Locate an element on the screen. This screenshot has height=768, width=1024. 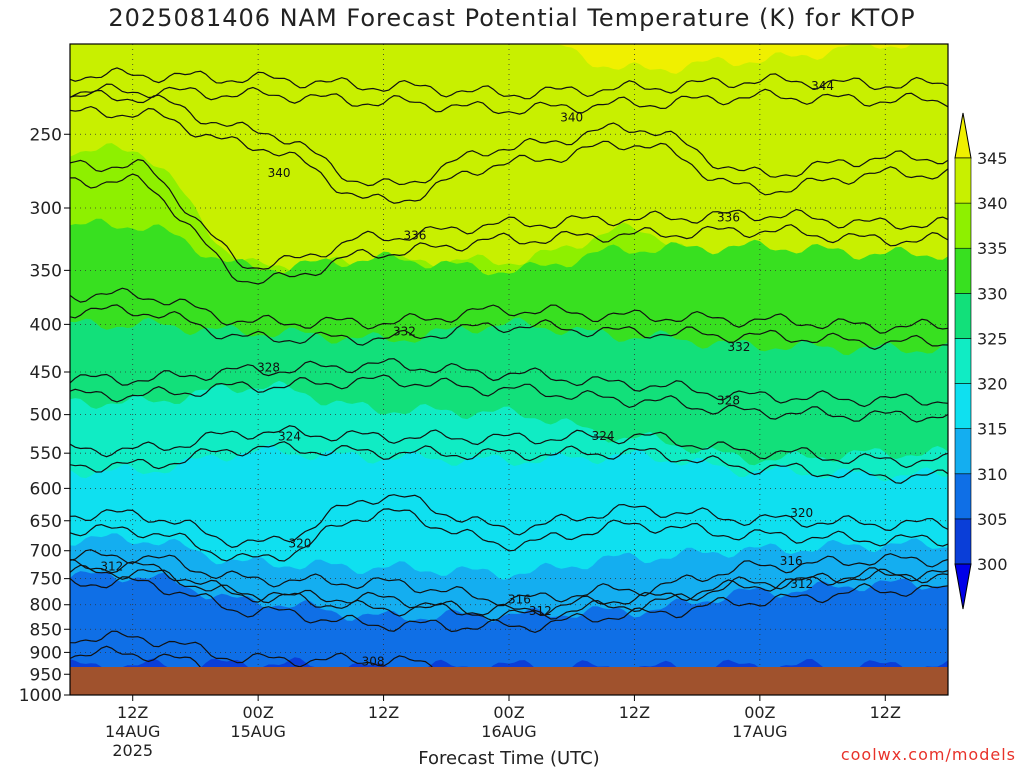
credit-link: coolwx.com/models is located at coordinates (928, 754).